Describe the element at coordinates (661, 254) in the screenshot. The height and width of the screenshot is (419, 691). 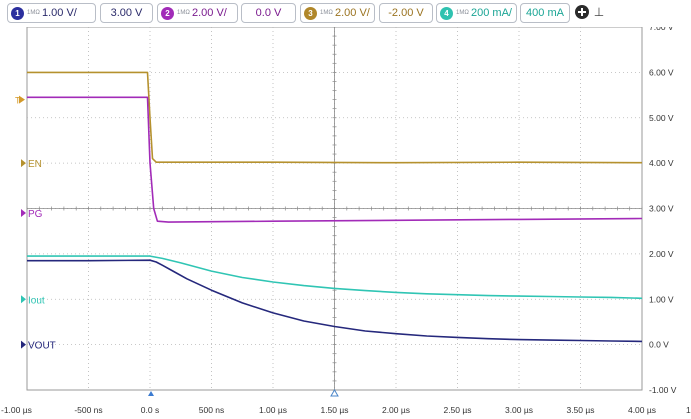
I see `y-tick-label: 2.00 V` at that location.